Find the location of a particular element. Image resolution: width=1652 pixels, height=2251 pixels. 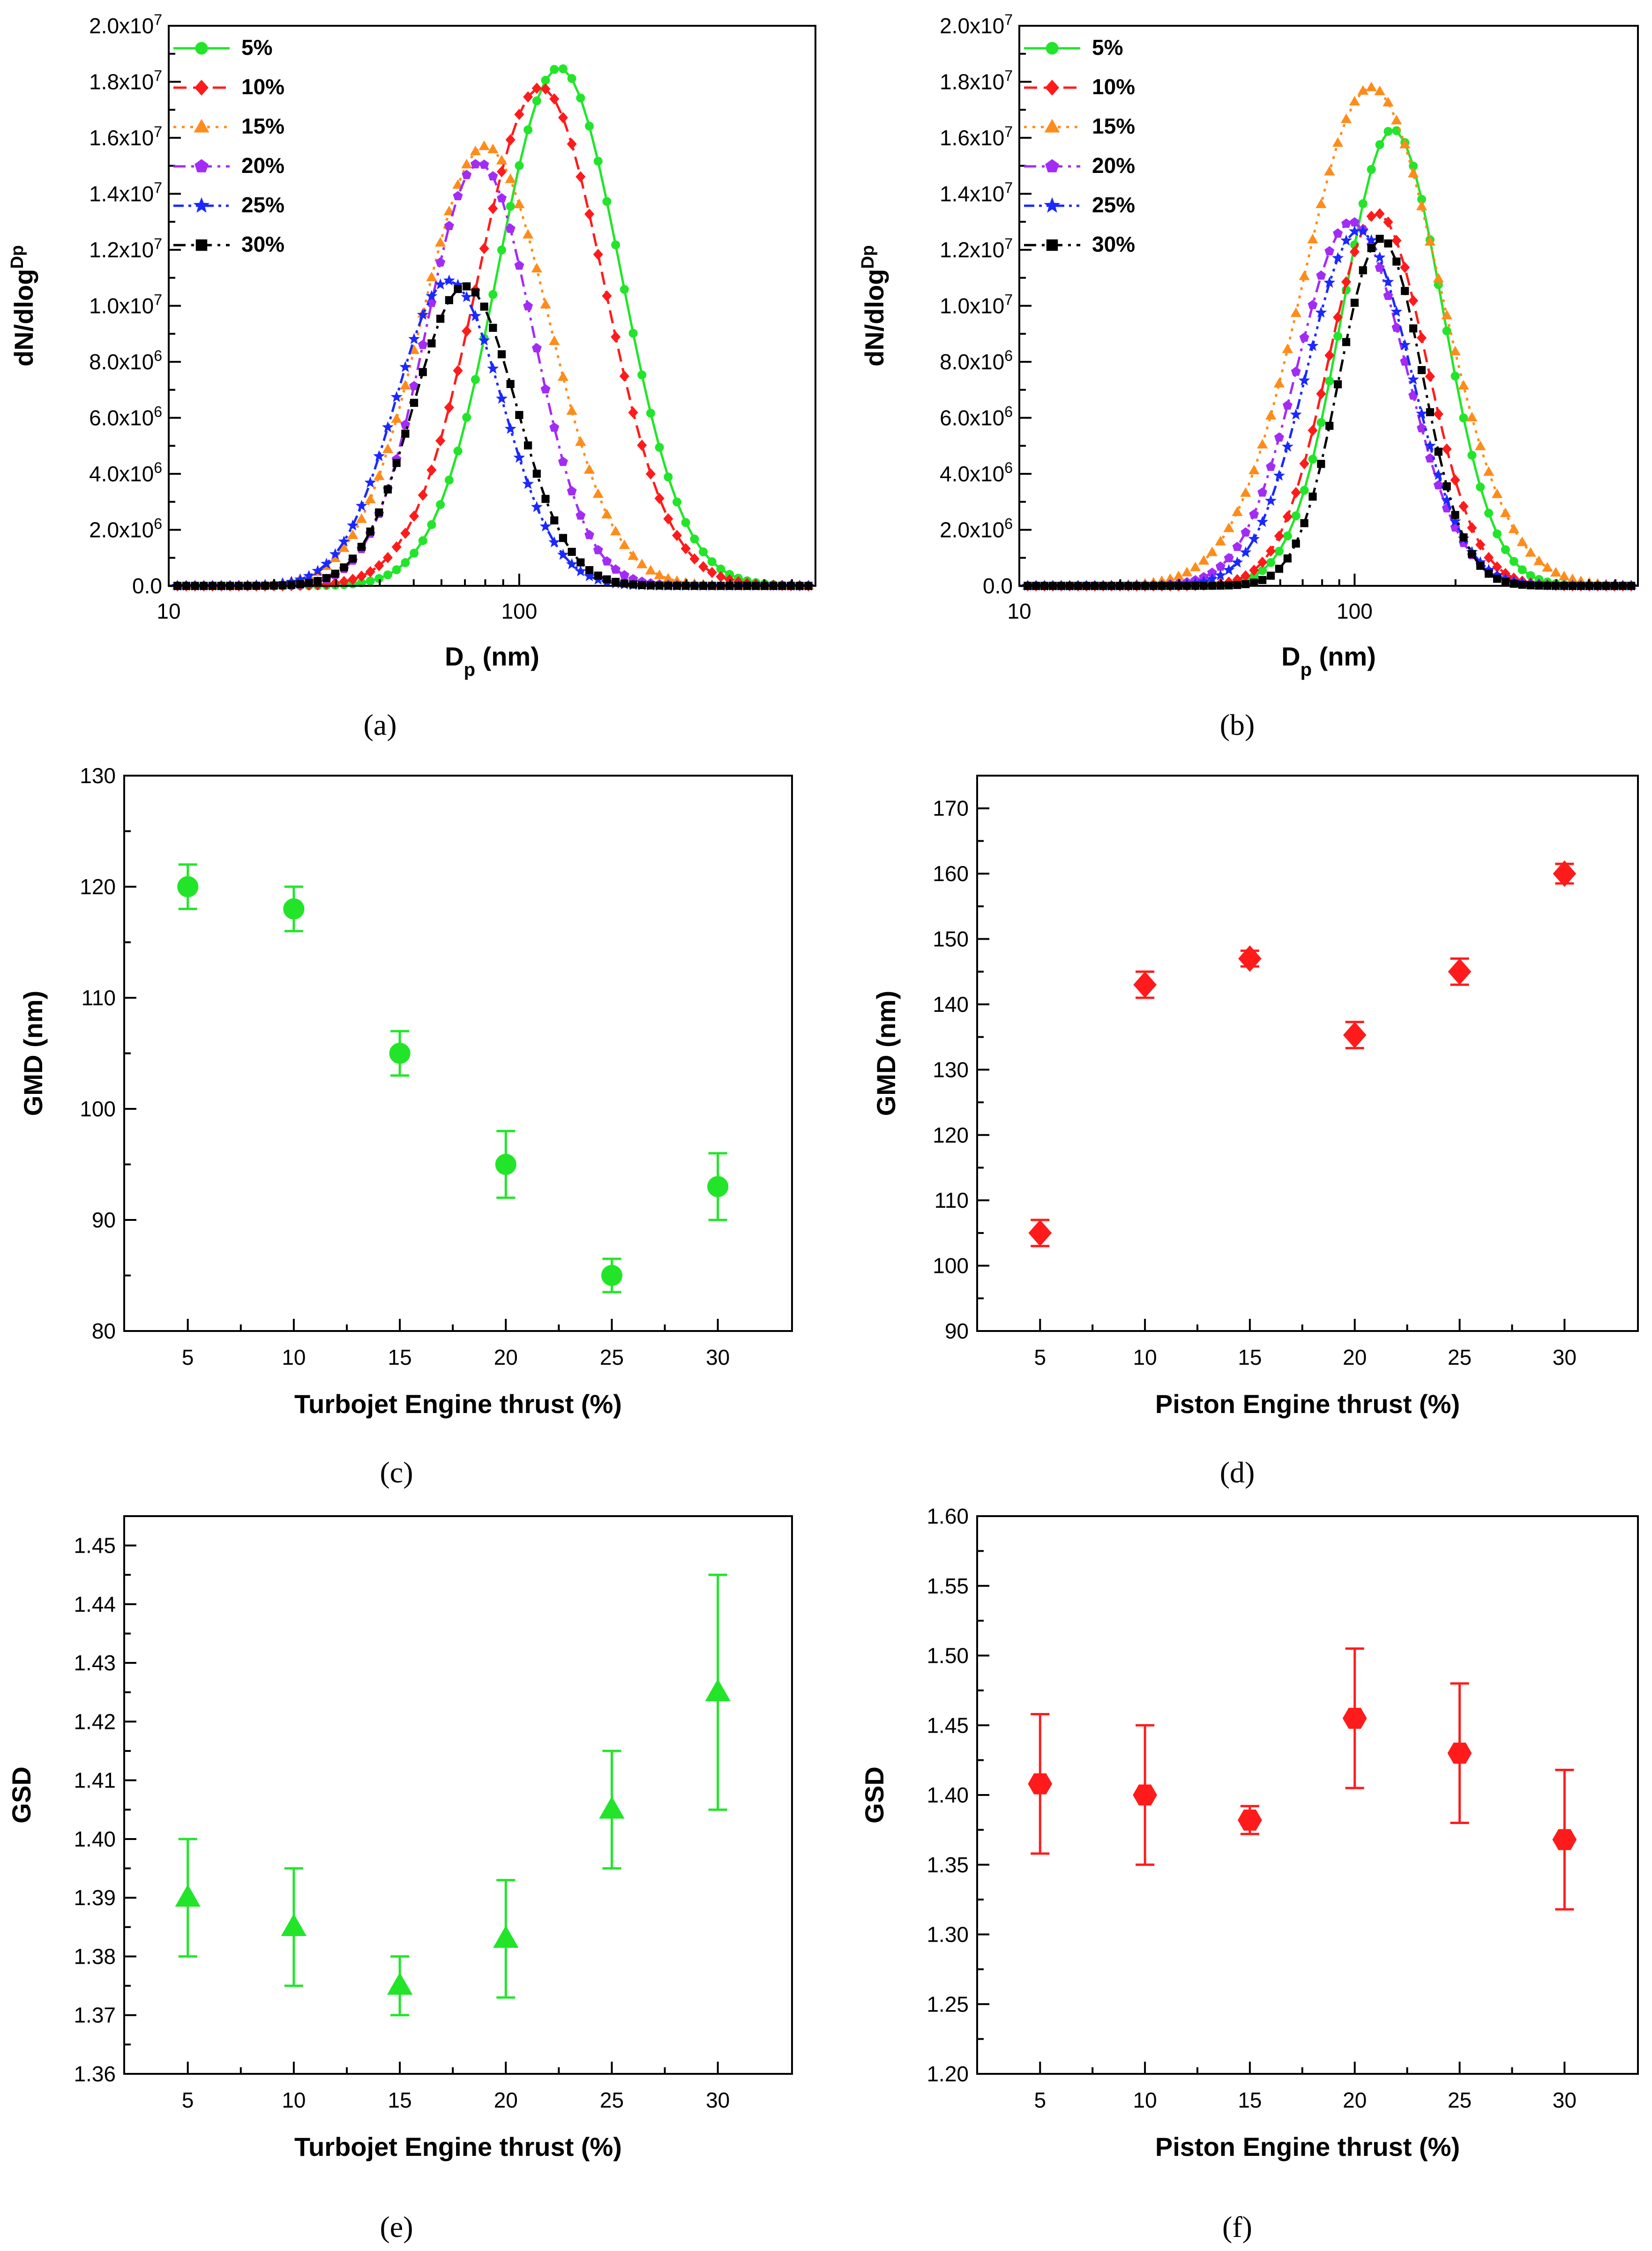

panel-label: (e) is located at coordinates (397, 2227).